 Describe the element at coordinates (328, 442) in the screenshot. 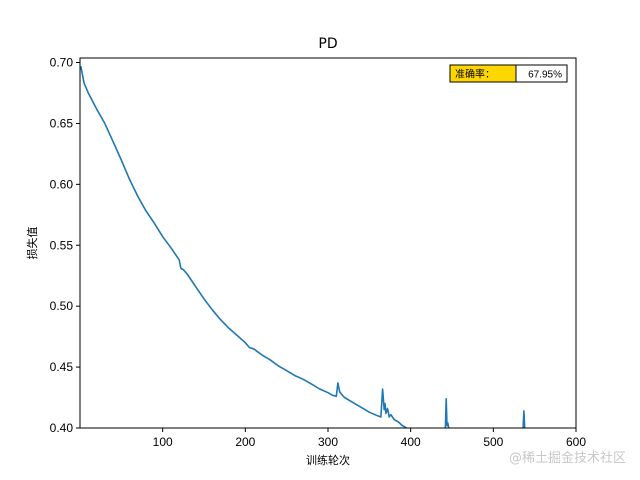

I see `x-tick-label: 300` at that location.